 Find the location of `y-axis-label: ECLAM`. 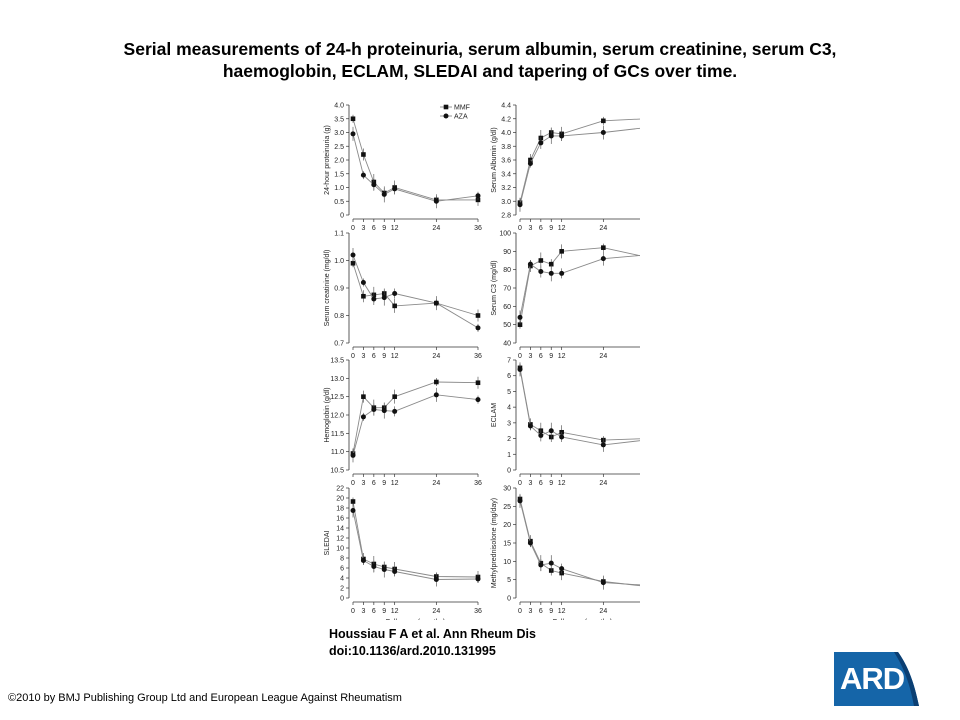

y-axis-label: ECLAM is located at coordinates (494, 415).